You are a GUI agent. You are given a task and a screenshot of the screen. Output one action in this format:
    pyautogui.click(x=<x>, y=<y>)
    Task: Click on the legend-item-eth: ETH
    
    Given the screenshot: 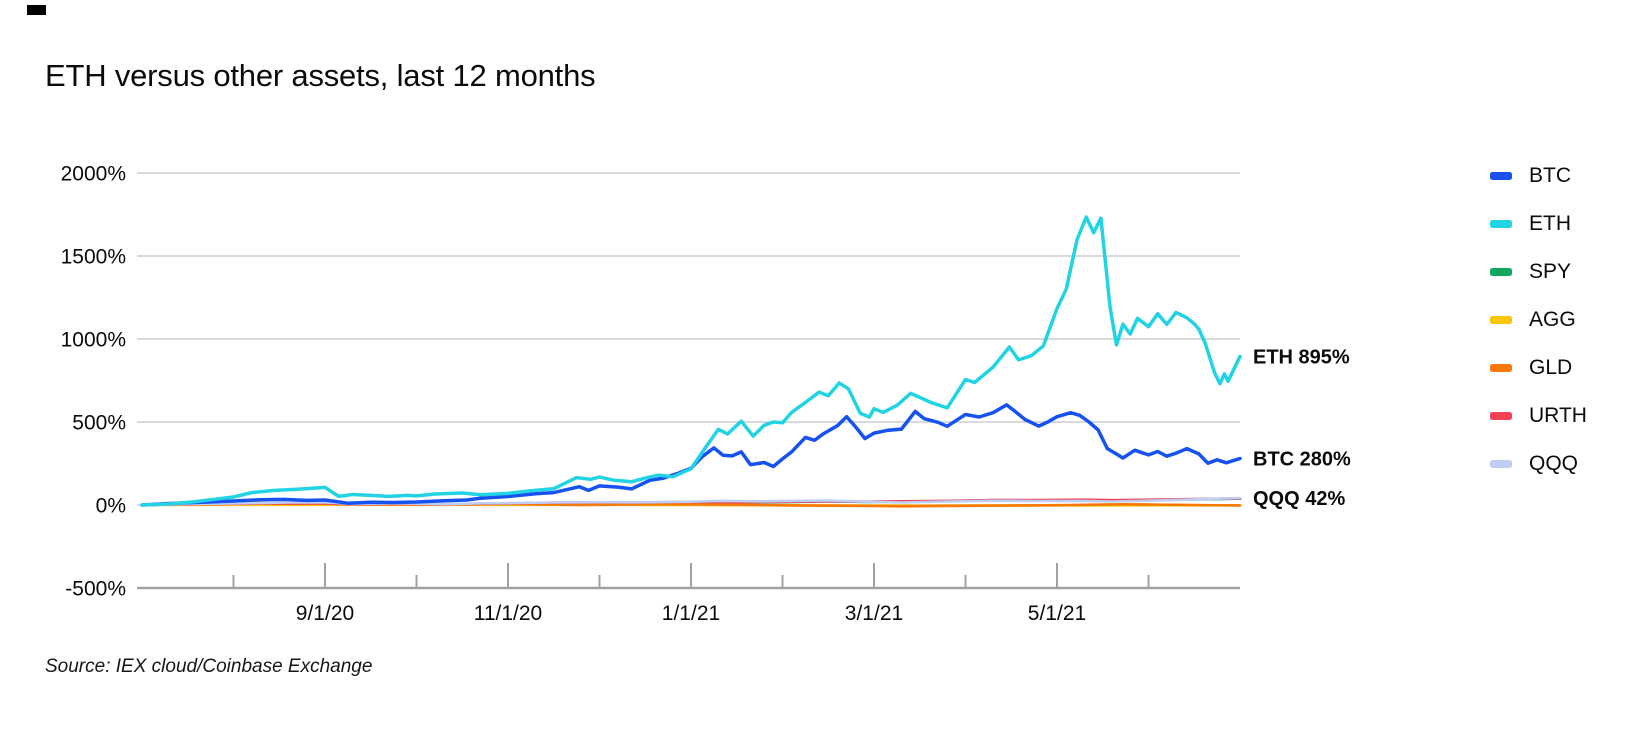 What is the action you would take?
    pyautogui.click(x=1538, y=224)
    